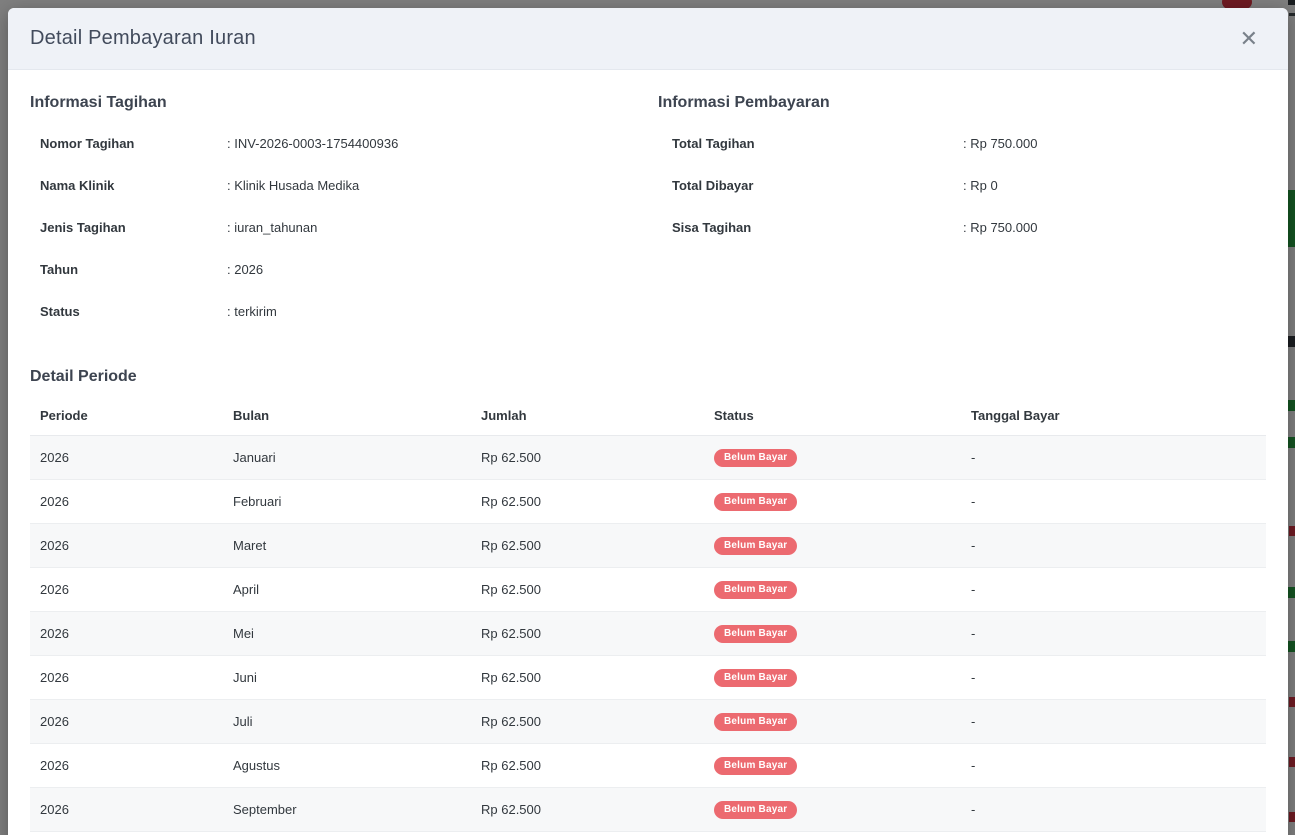 This screenshot has height=835, width=1295. I want to click on info-row-total-dibayar: Total Dibayar : Rp 0, so click(962, 199).